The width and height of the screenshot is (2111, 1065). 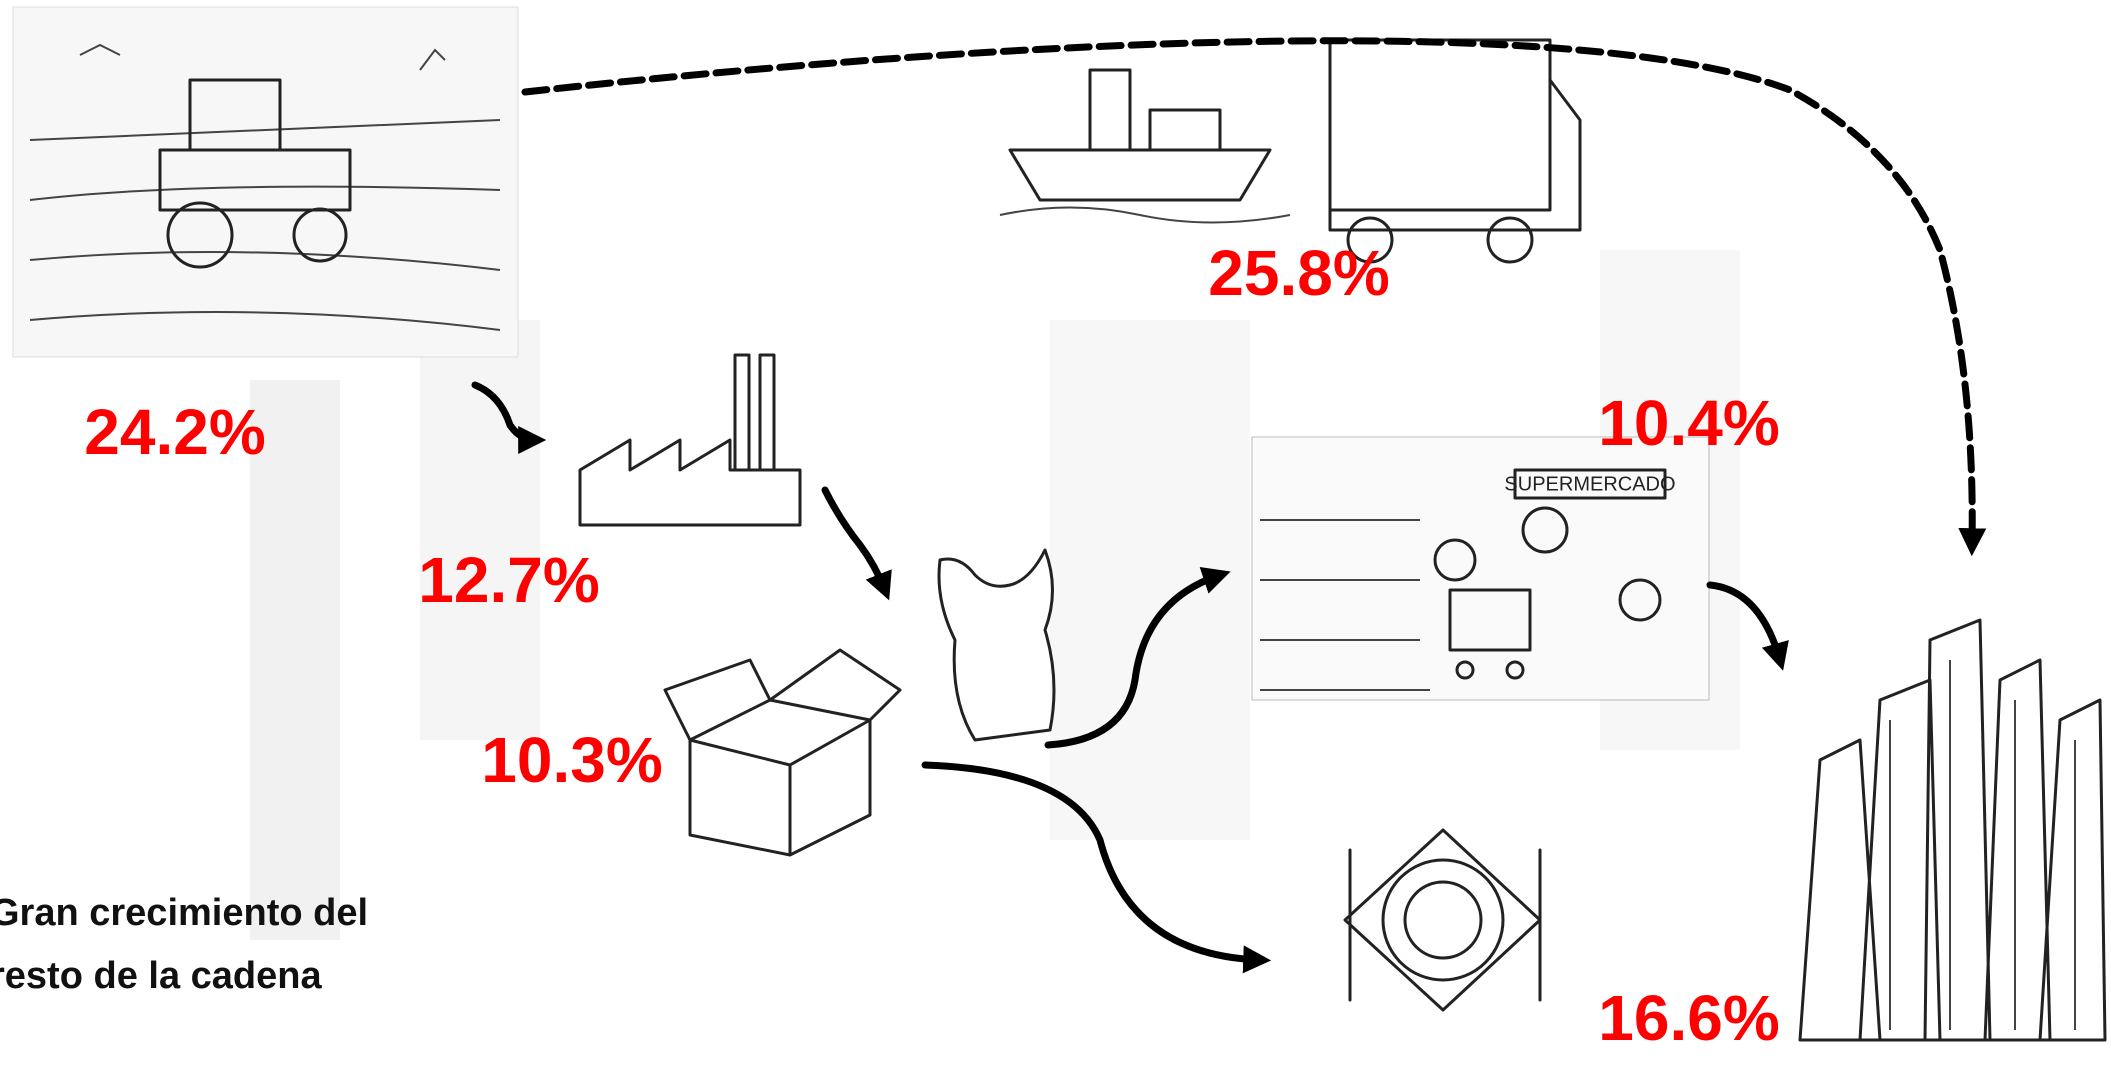 What do you see at coordinates (996, 645) in the screenshot?
I see `bag-illustration` at bounding box center [996, 645].